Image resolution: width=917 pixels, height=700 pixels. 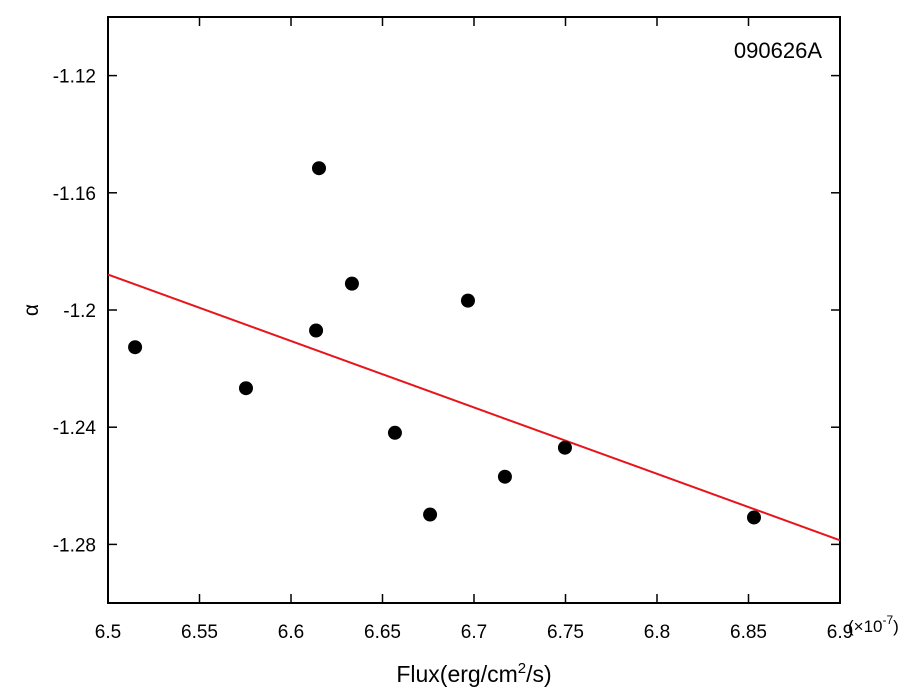 I want to click on annotation: 090626A, so click(x=778, y=50).